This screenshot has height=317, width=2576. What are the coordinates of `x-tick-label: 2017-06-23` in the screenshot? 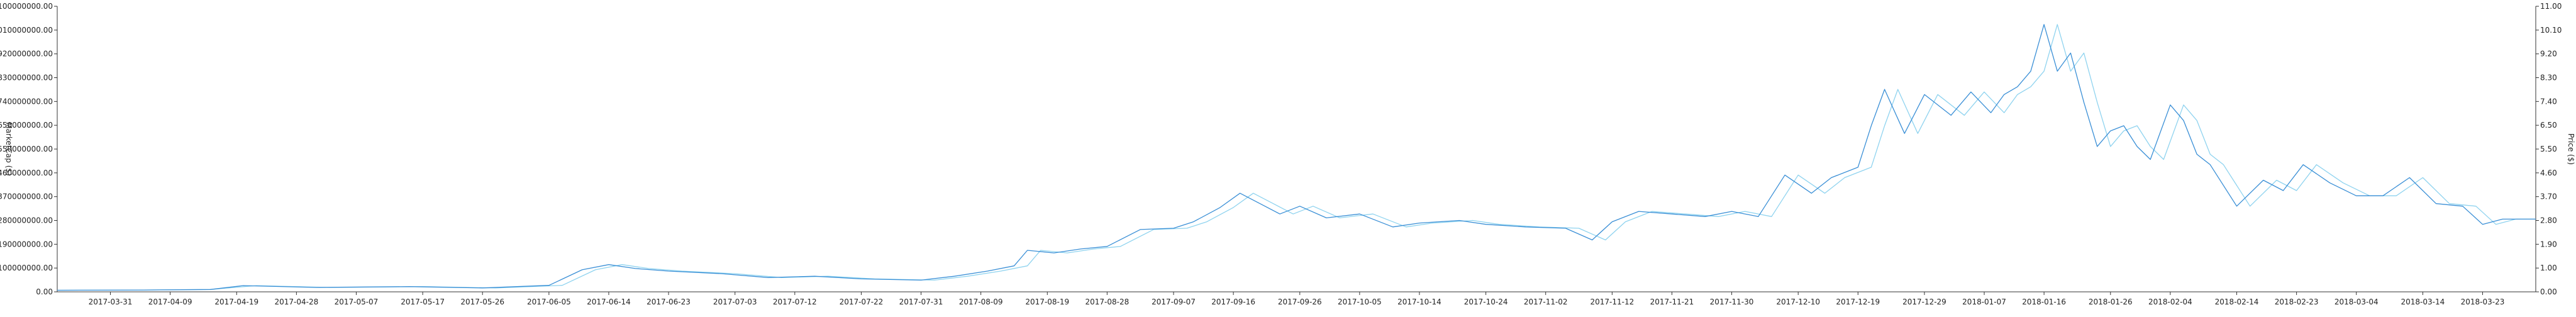 It's located at (669, 302).